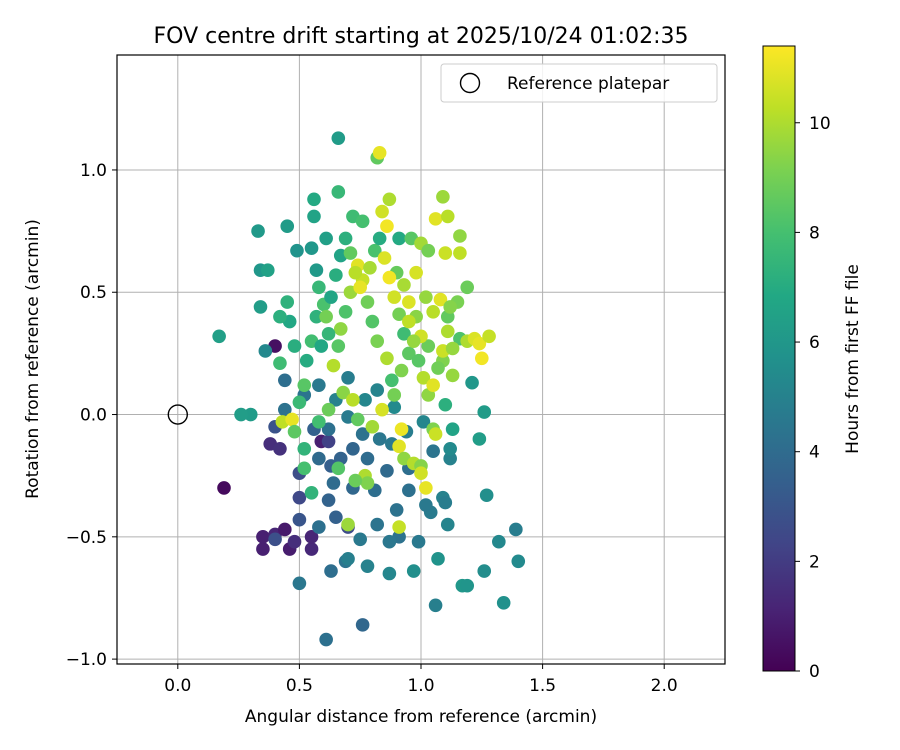  I want to click on colorbar: 0 2 4 6 8 10 Hours from first FF file, so click(812, 363).